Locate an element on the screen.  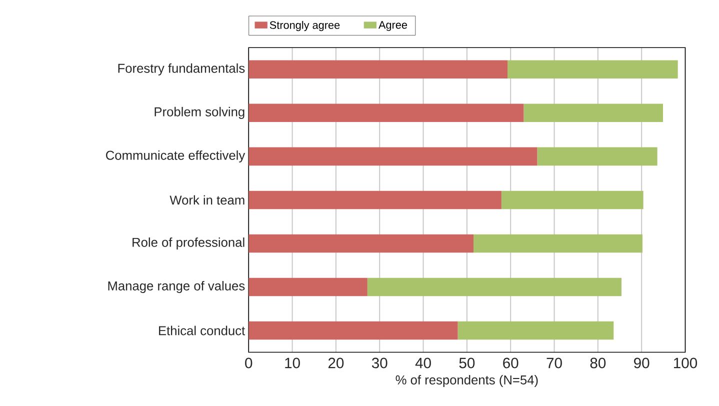
y-tick-label: Manage range of values is located at coordinates (176, 287).